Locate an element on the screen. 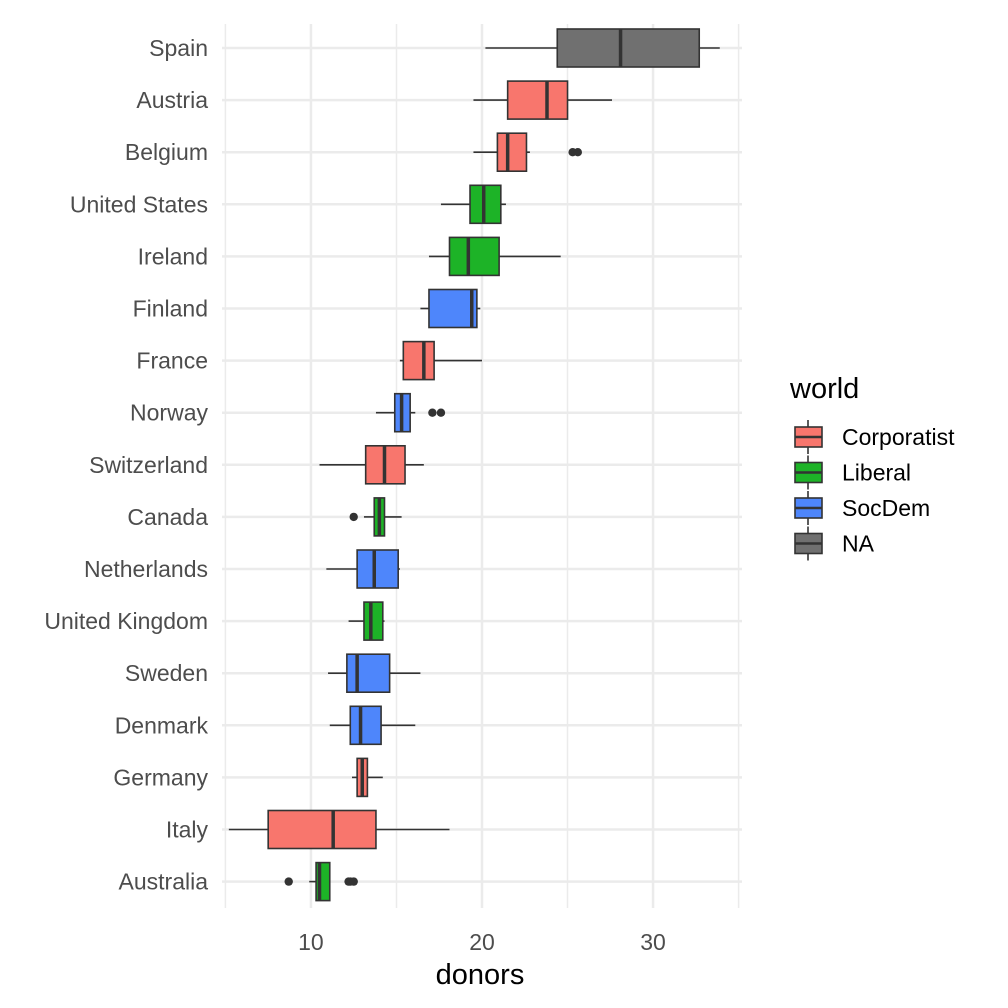 This screenshot has height=1008, width=1008. legend-label: Liberal is located at coordinates (876, 473).